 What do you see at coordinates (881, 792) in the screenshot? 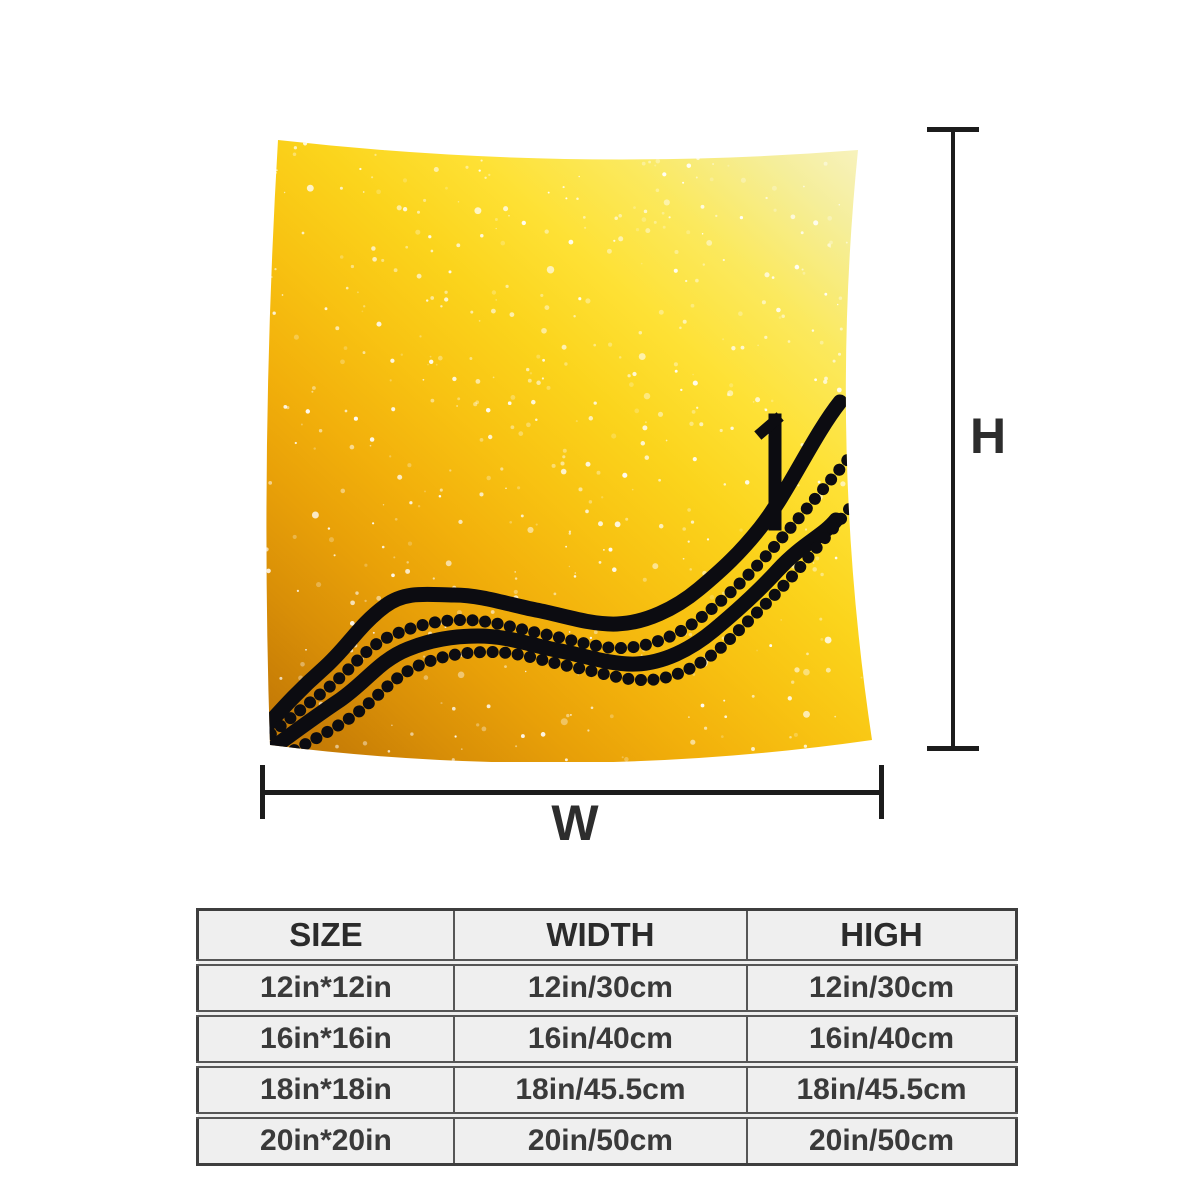
I see `width-dimension-cap-right` at bounding box center [881, 792].